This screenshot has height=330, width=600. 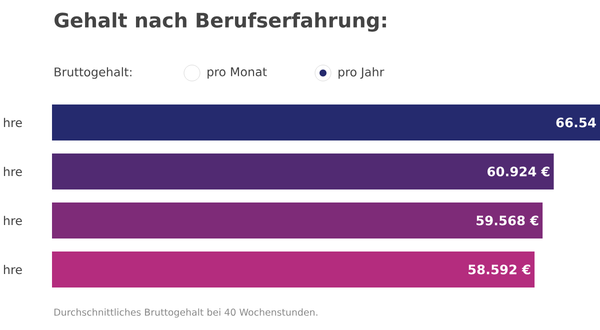 What do you see at coordinates (499, 269) in the screenshot?
I see `data-label: 58.592 €` at bounding box center [499, 269].